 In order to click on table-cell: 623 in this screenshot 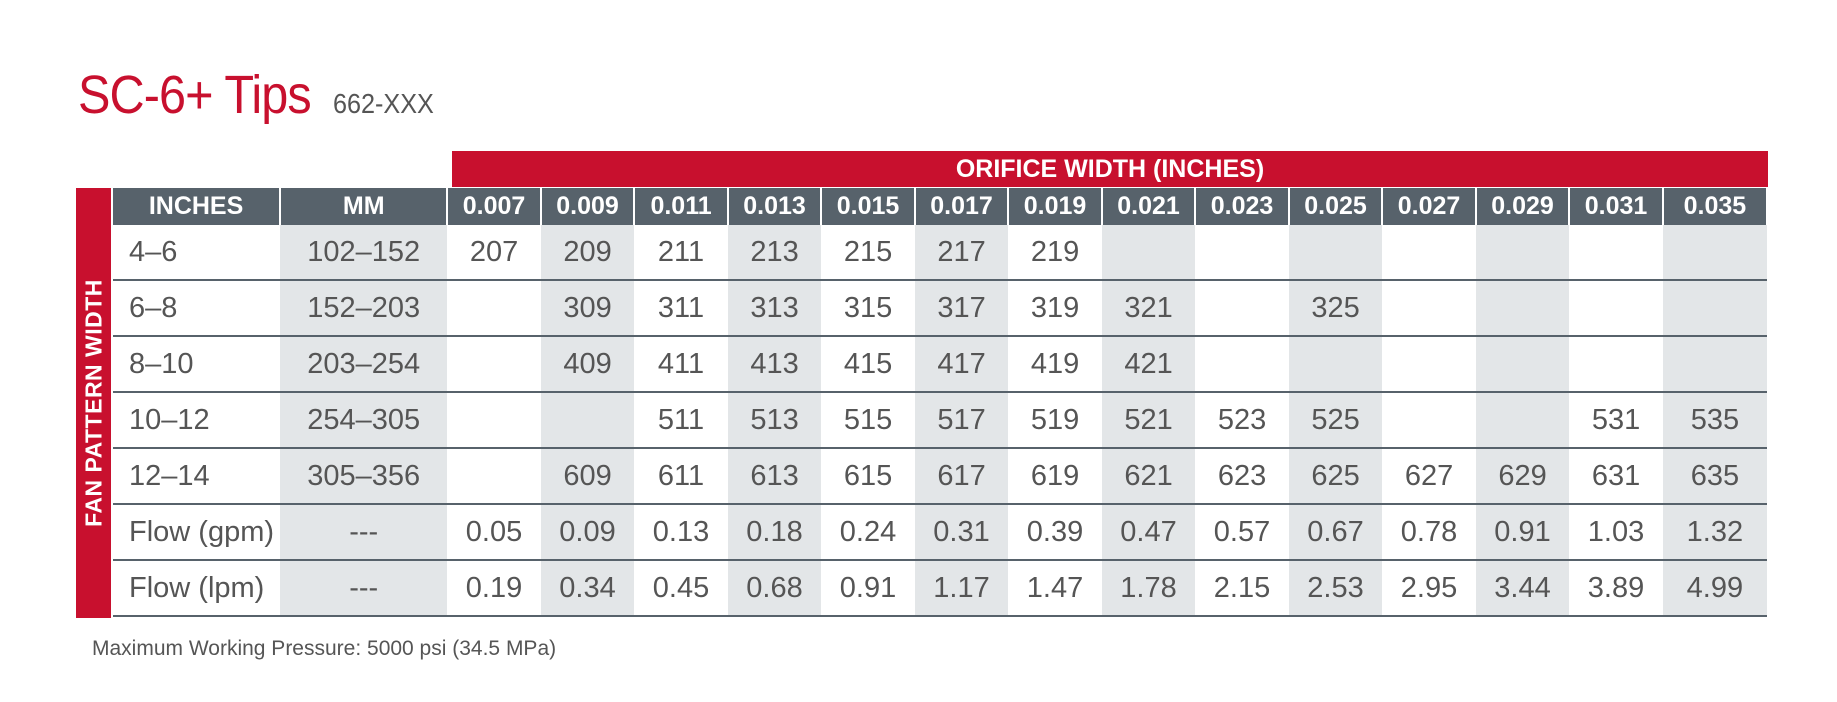, I will do `click(1242, 476)`.